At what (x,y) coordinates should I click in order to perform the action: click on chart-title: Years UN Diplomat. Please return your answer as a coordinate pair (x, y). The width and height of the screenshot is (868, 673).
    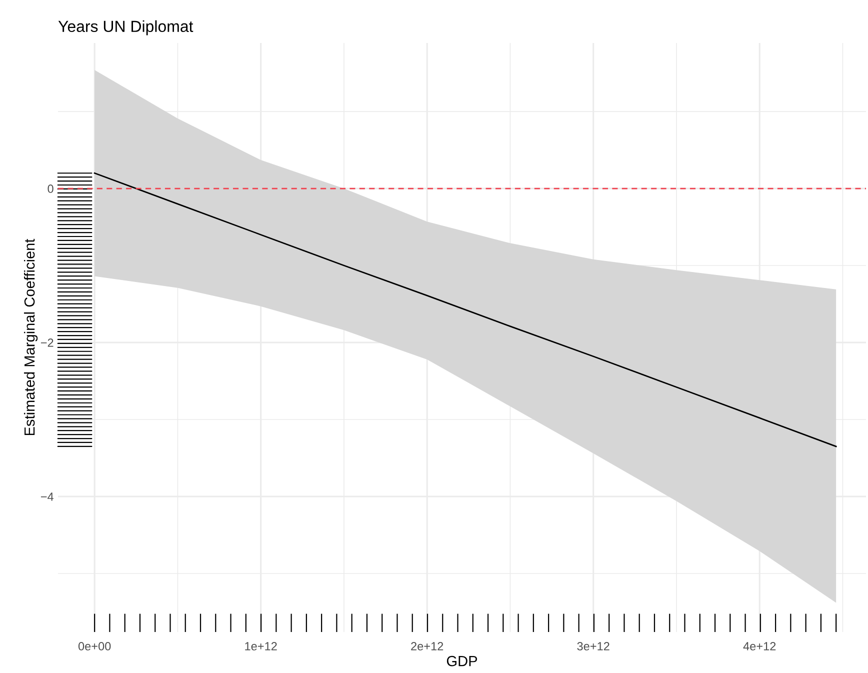
    Looking at the image, I should click on (126, 28).